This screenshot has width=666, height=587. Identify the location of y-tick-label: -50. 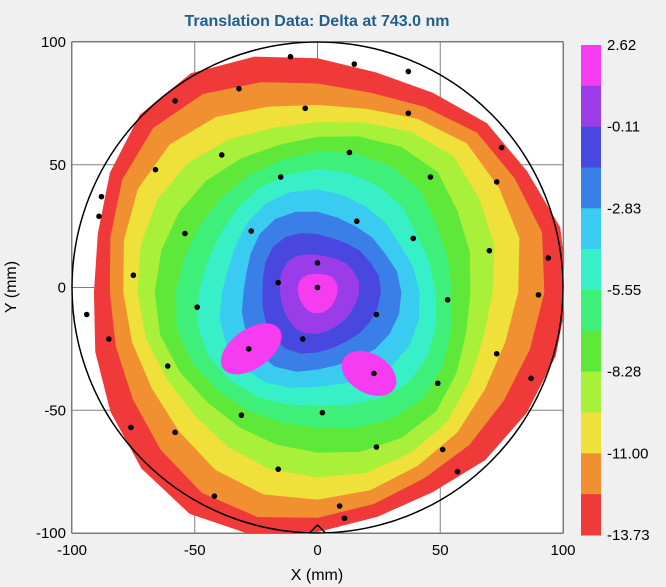
(55, 410).